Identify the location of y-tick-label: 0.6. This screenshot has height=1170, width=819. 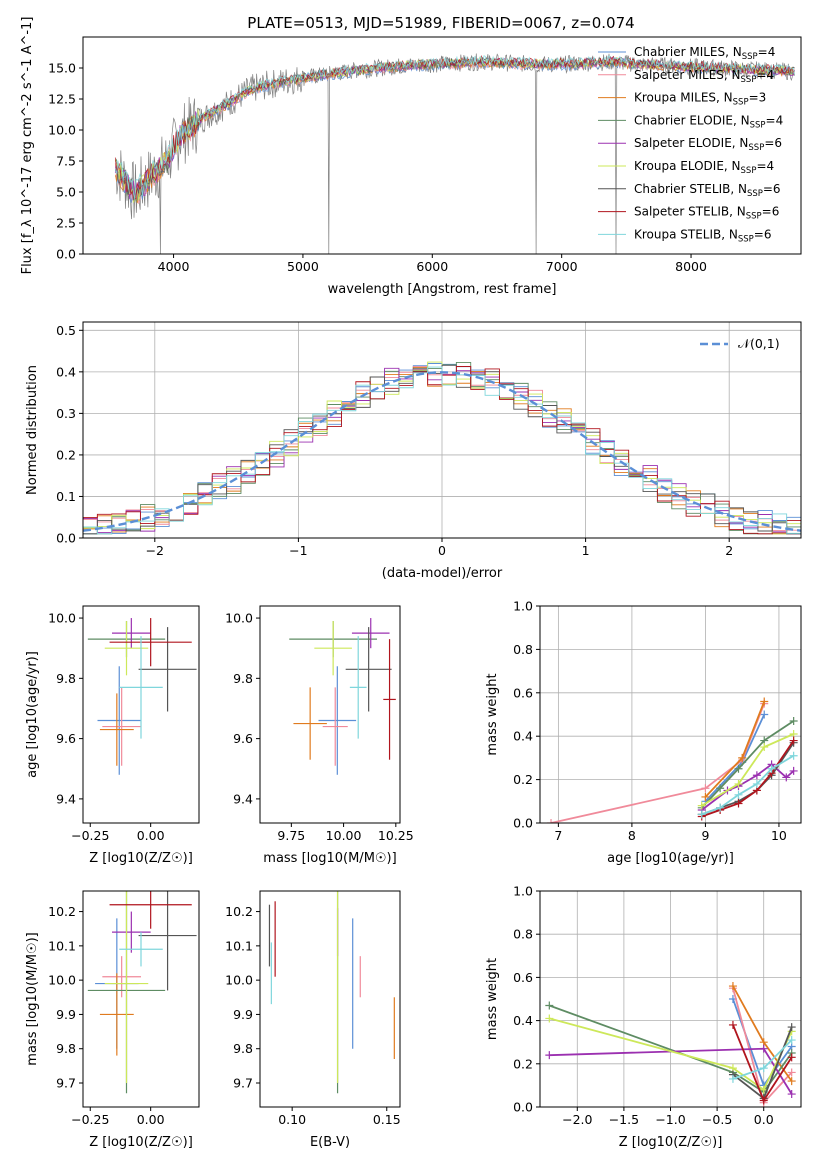
(523, 692).